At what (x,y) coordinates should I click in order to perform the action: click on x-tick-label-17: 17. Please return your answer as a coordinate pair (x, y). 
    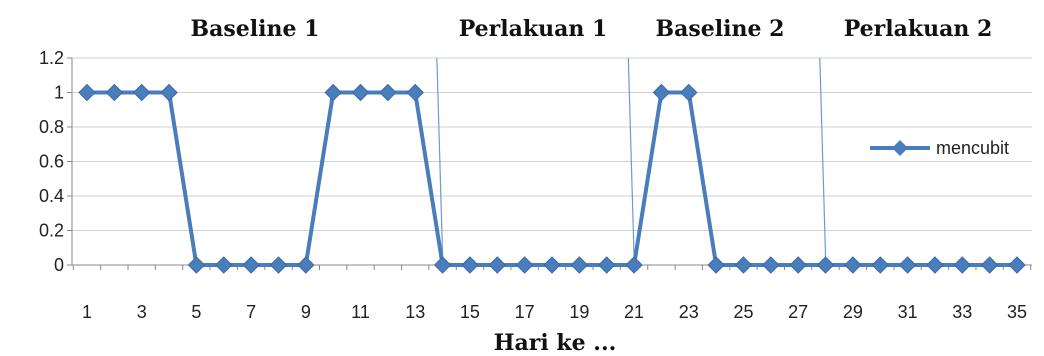
    Looking at the image, I should click on (525, 312).